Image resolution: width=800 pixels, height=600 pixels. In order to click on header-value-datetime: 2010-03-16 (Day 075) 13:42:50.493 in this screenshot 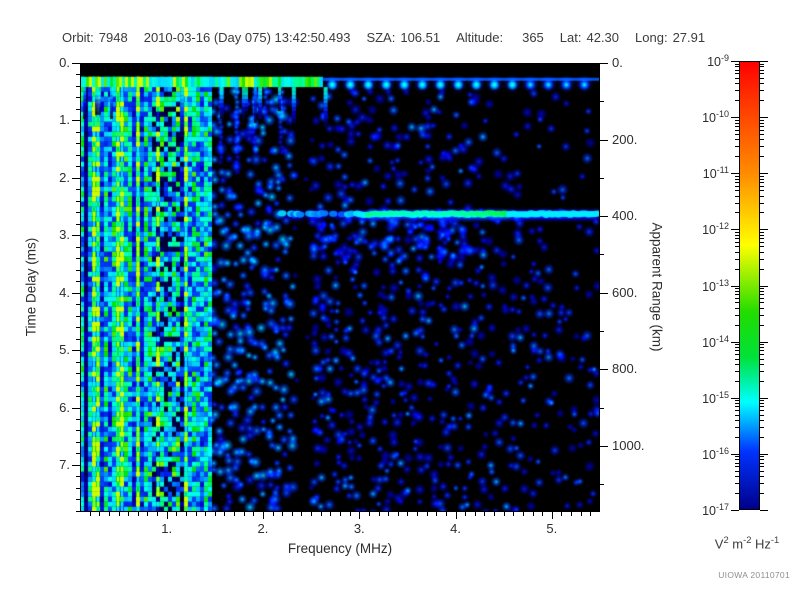, I will do `click(247, 37)`.